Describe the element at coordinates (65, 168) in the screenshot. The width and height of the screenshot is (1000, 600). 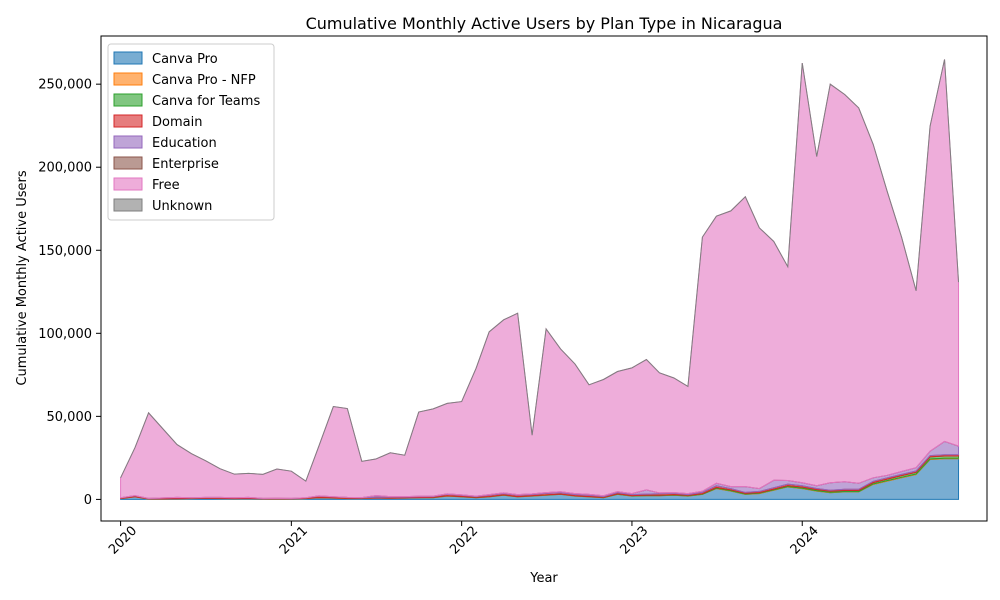
I see `y-tick-label: 200,000` at that location.